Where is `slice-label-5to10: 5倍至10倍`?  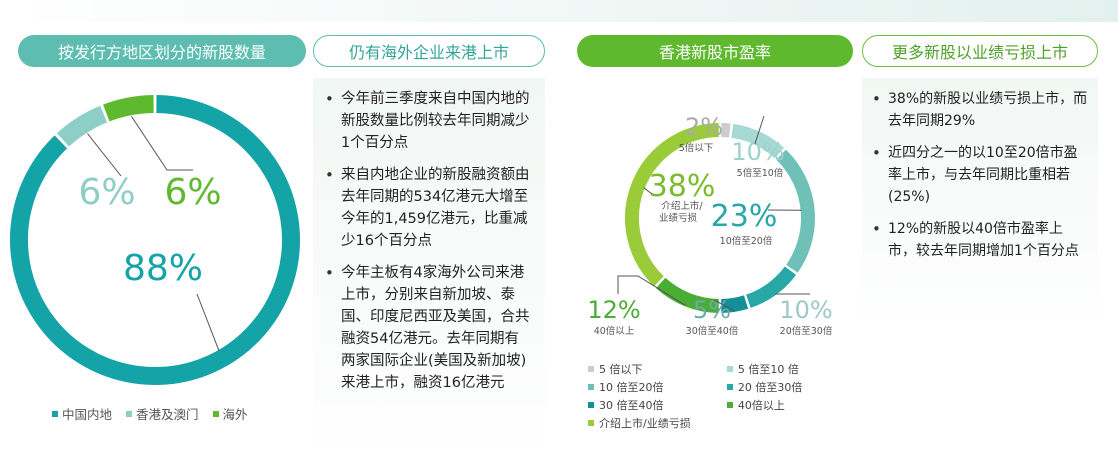 slice-label-5to10: 5倍至10倍 is located at coordinates (760, 173).